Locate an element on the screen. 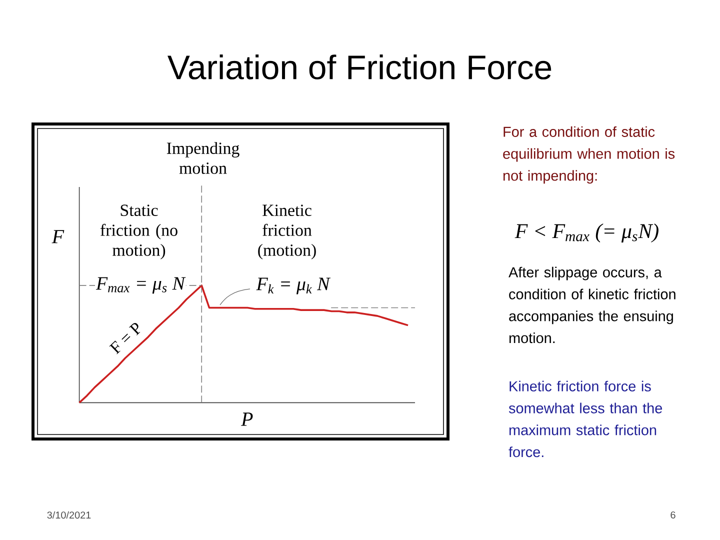 The image size is (720, 540). chart-title: Variation of Friction Force is located at coordinates (360, 67).